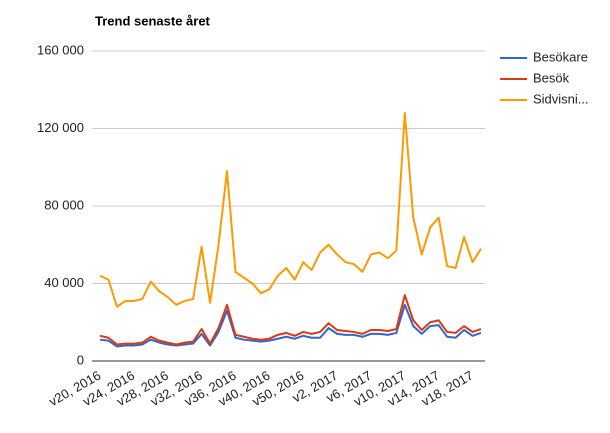  I want to click on y-tick-label: 40 000, so click(64, 282).